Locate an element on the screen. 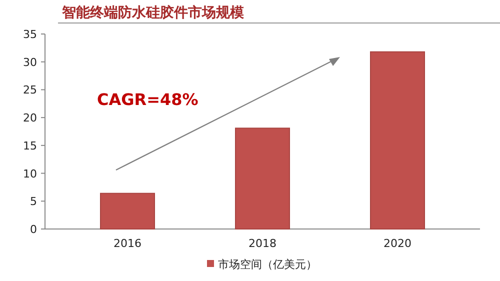  legend-label: 市场空间（亿美元） is located at coordinates (267, 264).